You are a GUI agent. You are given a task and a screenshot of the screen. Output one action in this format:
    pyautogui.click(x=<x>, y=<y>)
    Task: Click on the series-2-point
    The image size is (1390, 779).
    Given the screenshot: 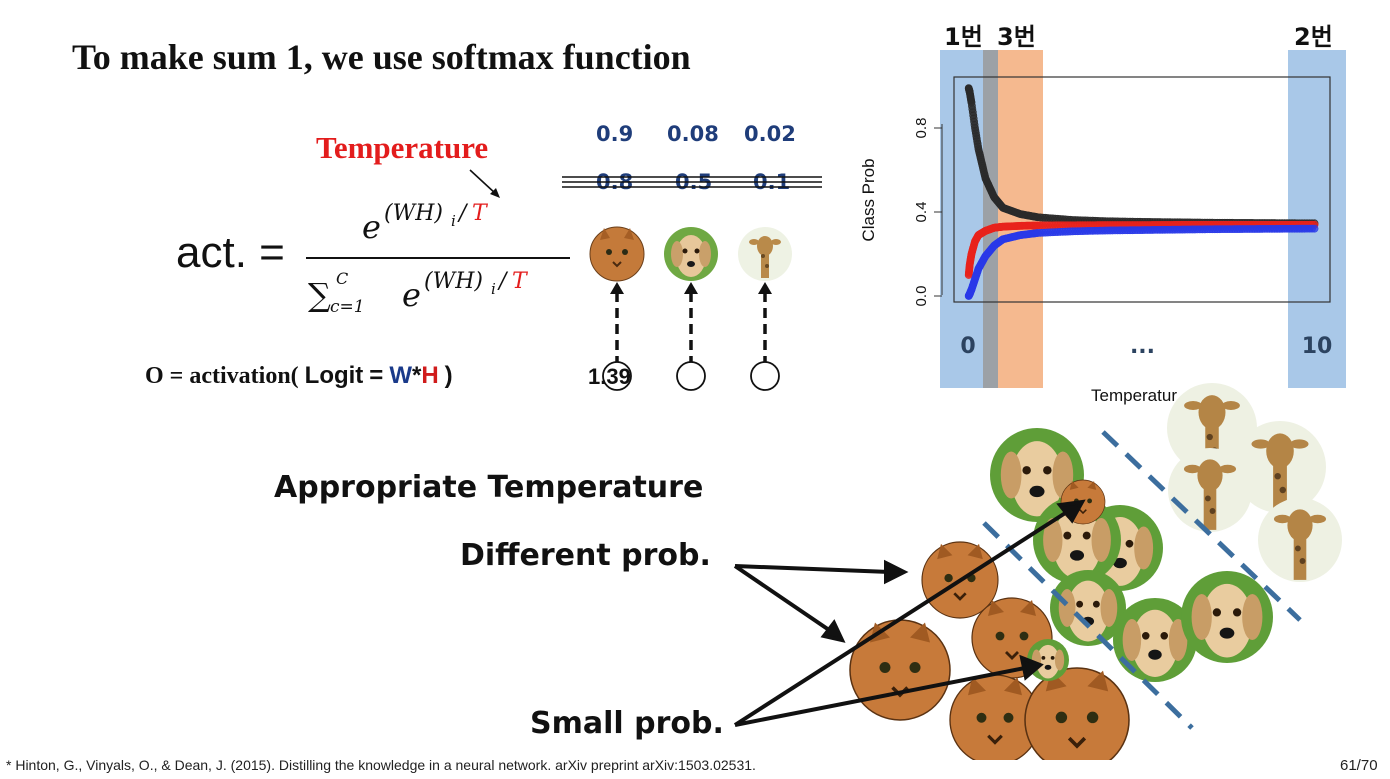 What is the action you would take?
    pyautogui.click(x=1314, y=228)
    